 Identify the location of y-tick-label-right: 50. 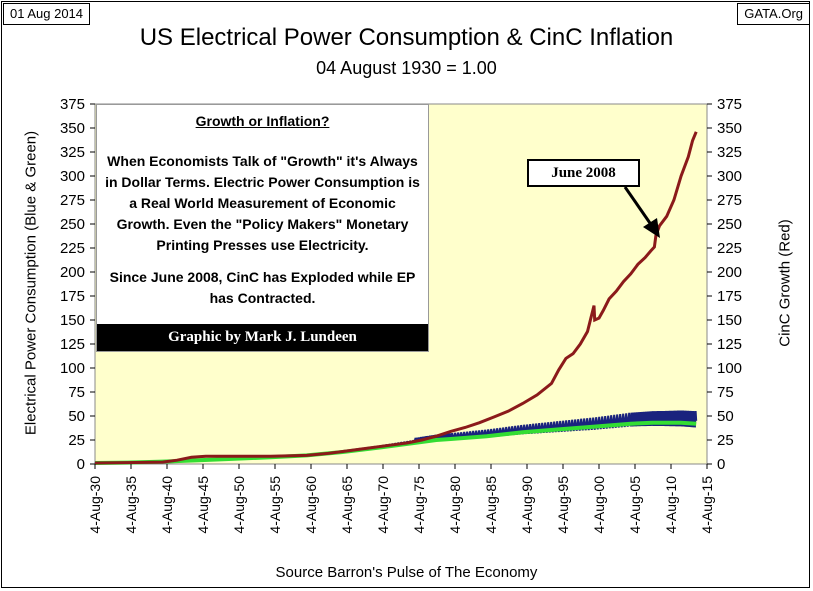
(725, 416).